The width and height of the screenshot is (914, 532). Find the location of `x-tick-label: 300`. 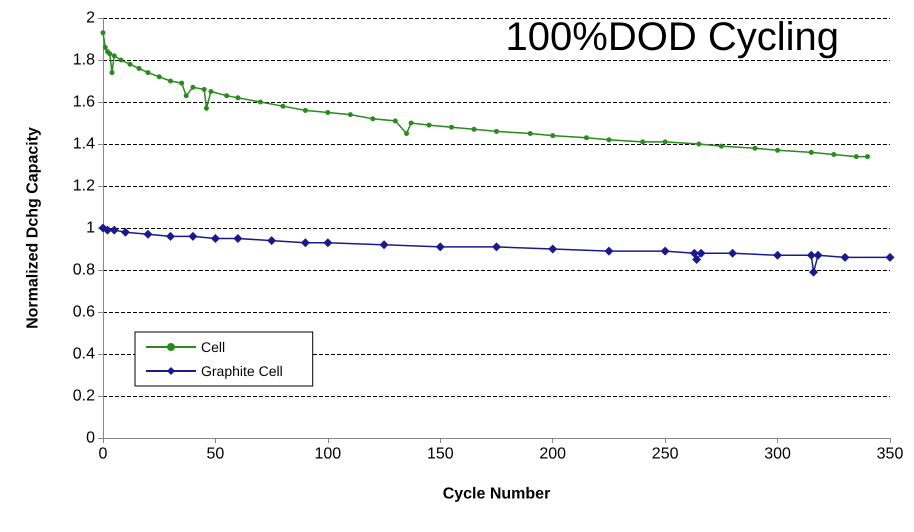

x-tick-label: 300 is located at coordinates (778, 454).